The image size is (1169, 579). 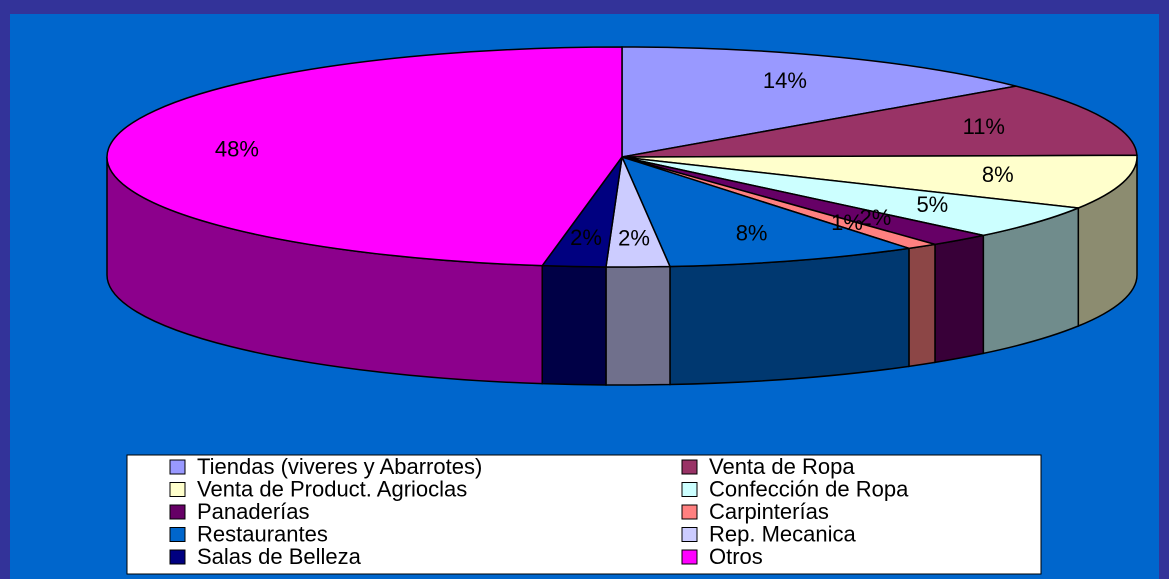 I want to click on data-label: 14%, so click(x=785, y=80).